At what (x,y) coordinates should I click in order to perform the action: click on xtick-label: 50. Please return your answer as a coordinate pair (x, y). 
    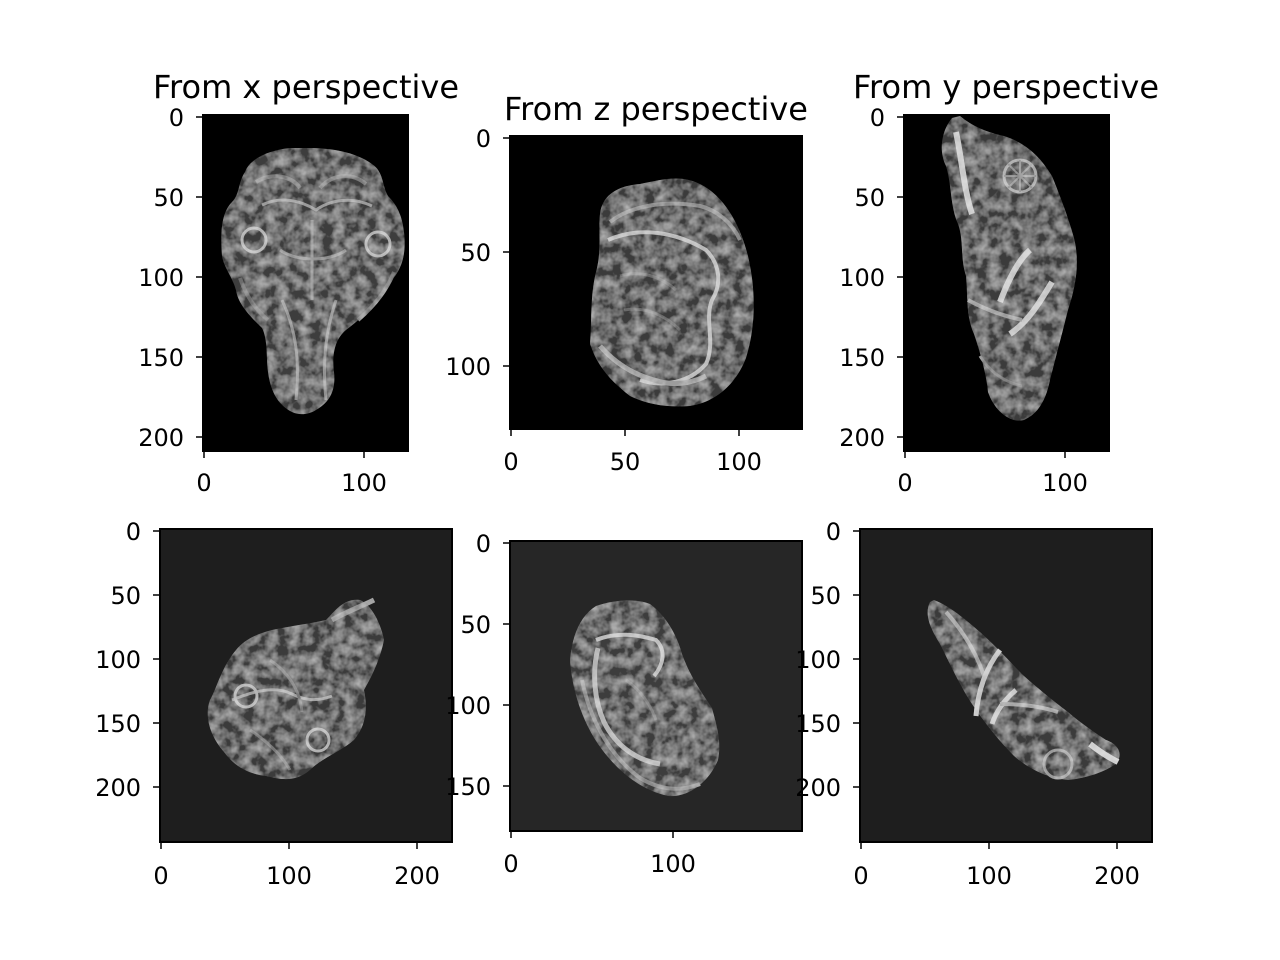
    Looking at the image, I should click on (625, 462).